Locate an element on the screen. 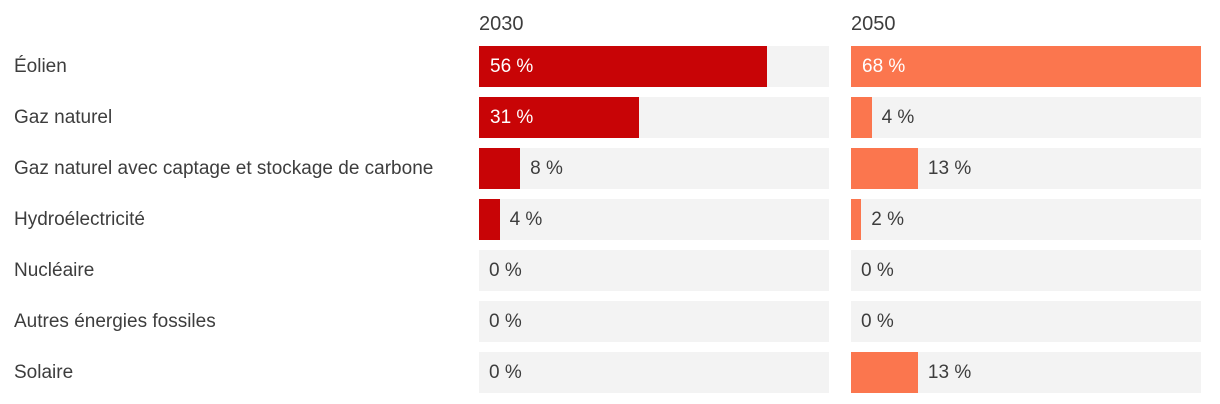 The width and height of the screenshot is (1220, 404). bar-track-2050: 68 % is located at coordinates (1026, 66).